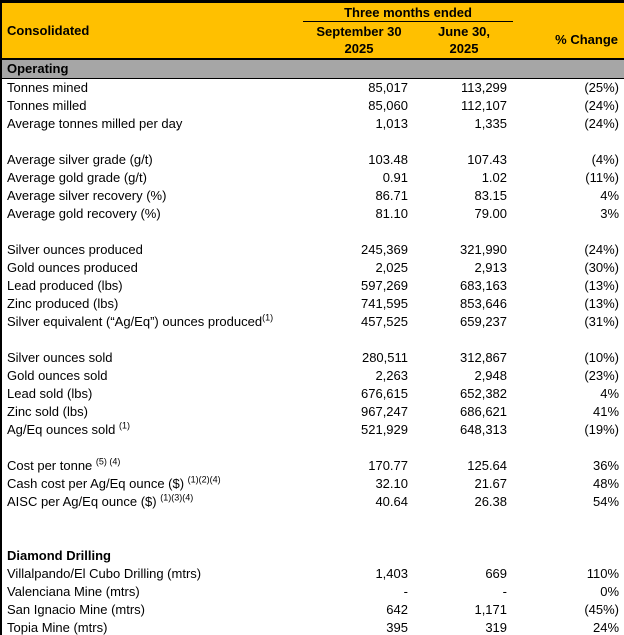 Image resolution: width=624 pixels, height=635 pixels. Describe the element at coordinates (384, 249) in the screenshot. I see `value-sep-30: 245,369` at that location.